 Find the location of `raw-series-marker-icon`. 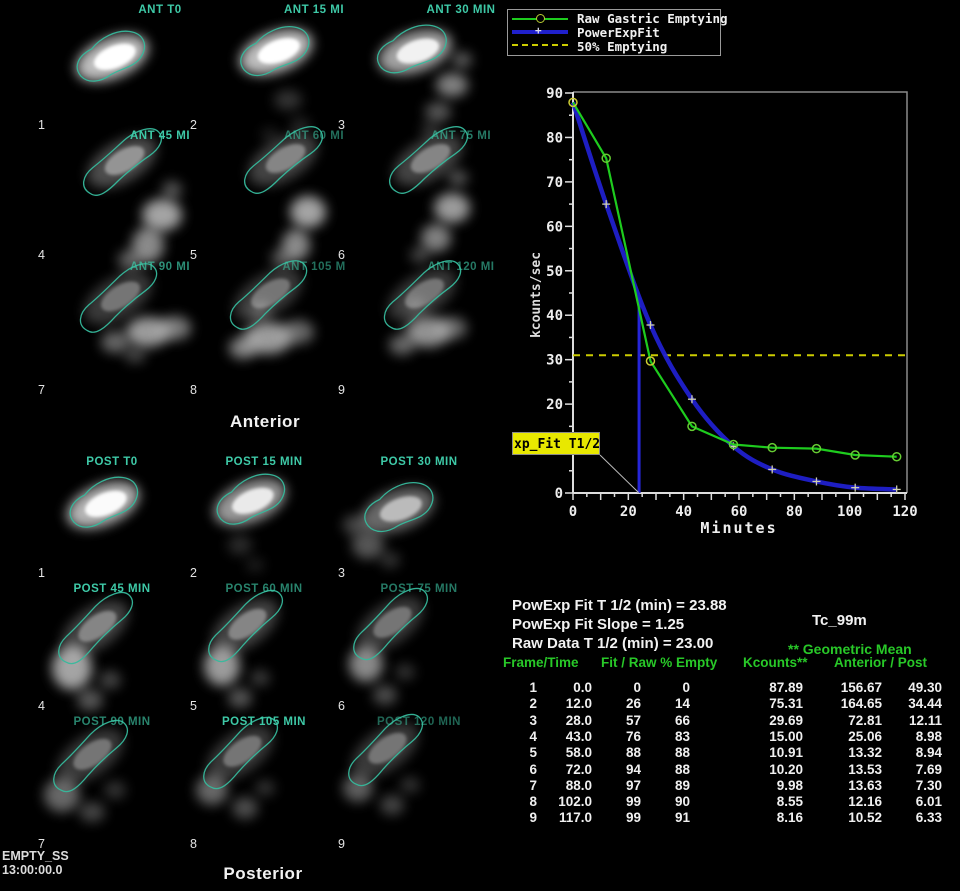

raw-series-marker-icon is located at coordinates (540, 19).